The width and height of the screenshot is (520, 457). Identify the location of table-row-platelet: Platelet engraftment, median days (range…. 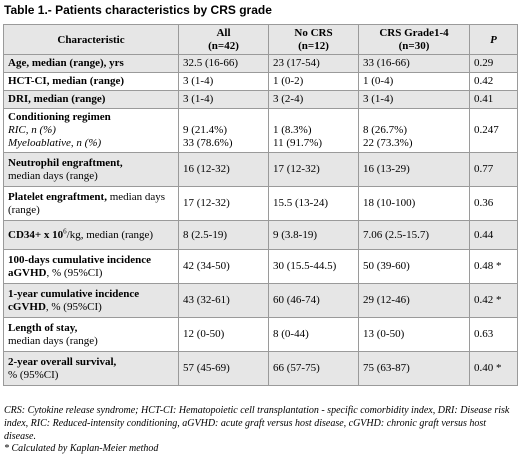
(260, 203).